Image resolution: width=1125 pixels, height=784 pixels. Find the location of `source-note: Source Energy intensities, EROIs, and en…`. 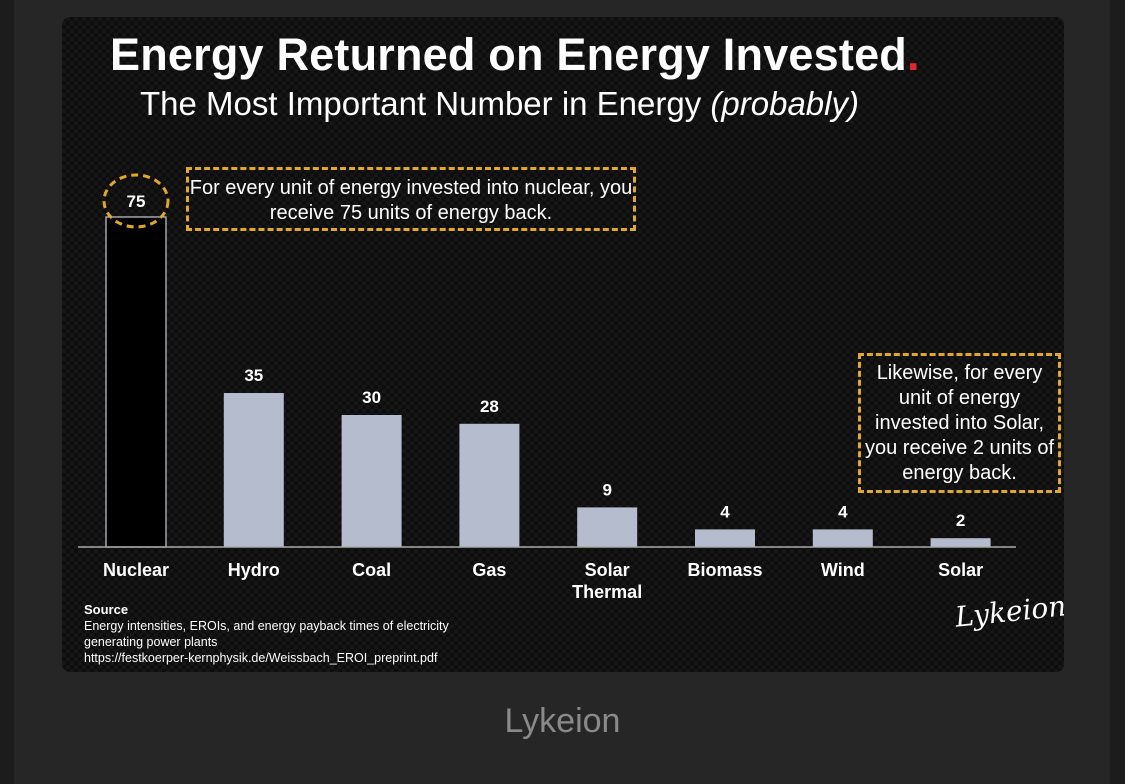

source-note: Source Energy intensities, EROIs, and en… is located at coordinates (266, 634).